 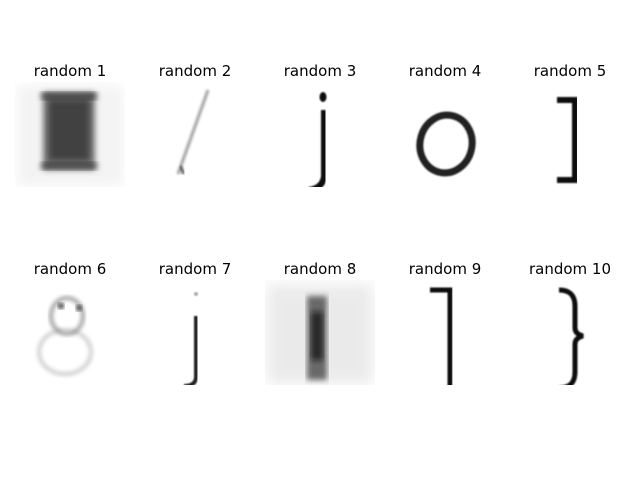 I want to click on panel-title: random 6, so click(x=70, y=269).